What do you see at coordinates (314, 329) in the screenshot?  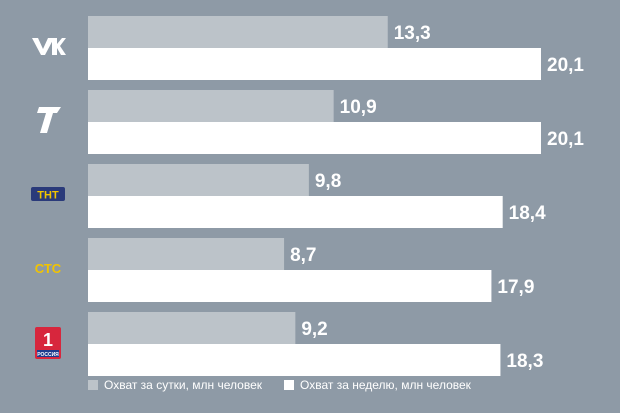 I see `data-label-daily-4: 9,2` at bounding box center [314, 329].